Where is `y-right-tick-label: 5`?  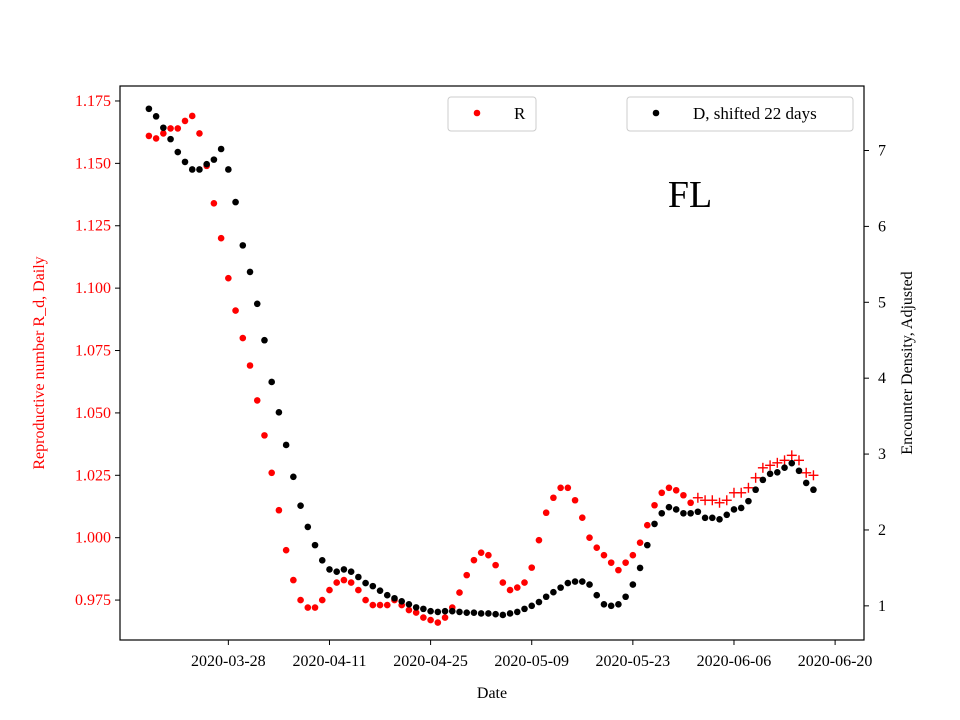 y-right-tick-label: 5 is located at coordinates (882, 302).